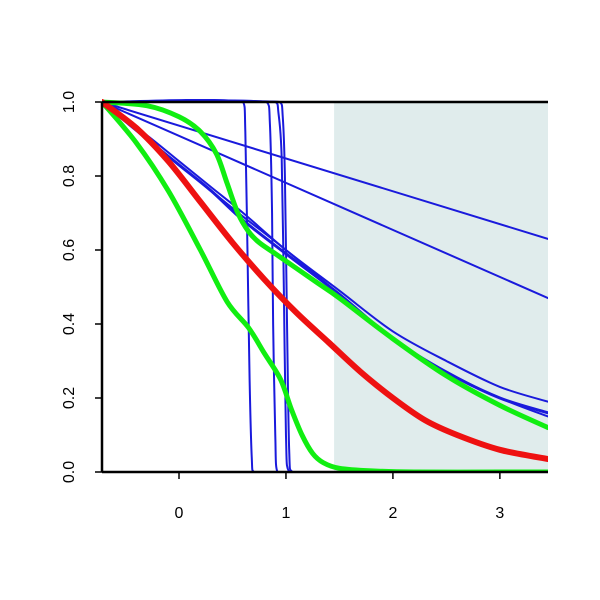  Describe the element at coordinates (392, 513) in the screenshot. I see `x-tick-label: 2` at that location.